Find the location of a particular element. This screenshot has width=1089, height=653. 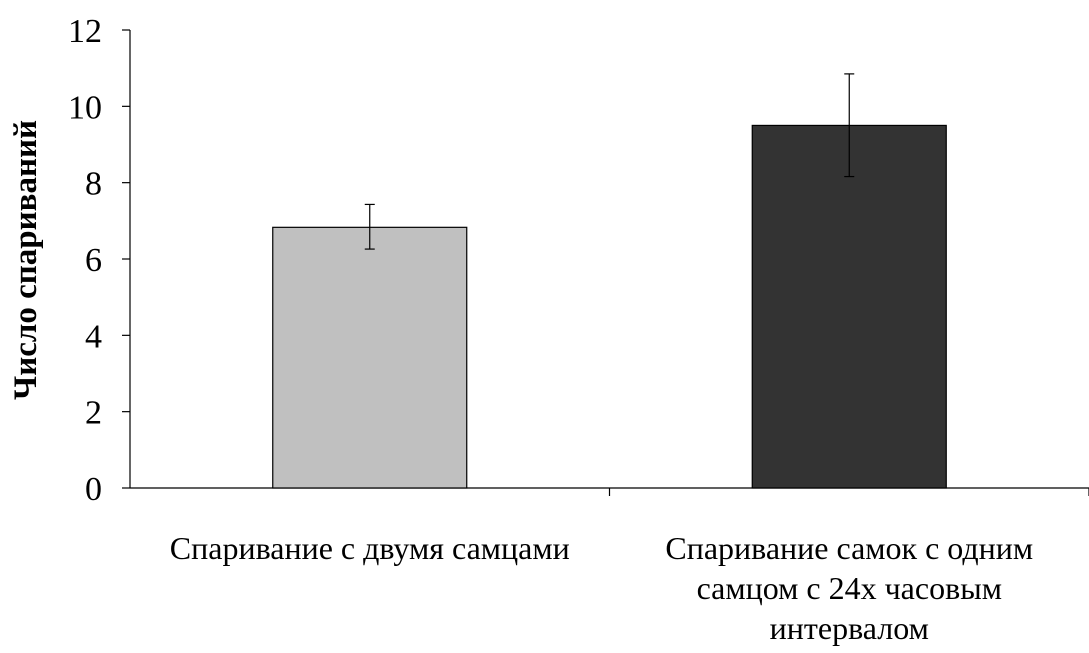

y-tick-label: 0 is located at coordinates (93, 489).